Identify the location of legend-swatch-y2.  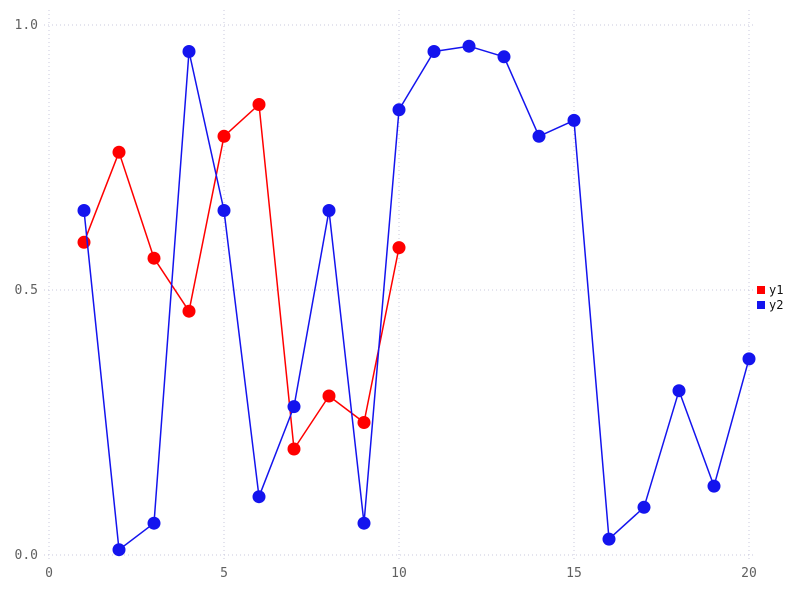
(761, 305).